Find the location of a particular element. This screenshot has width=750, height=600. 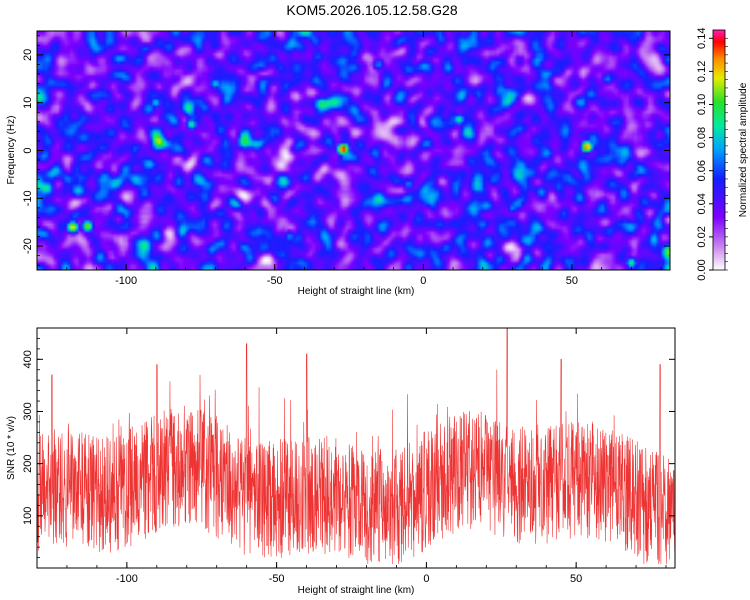

colorbar-scale is located at coordinates (719, 150).